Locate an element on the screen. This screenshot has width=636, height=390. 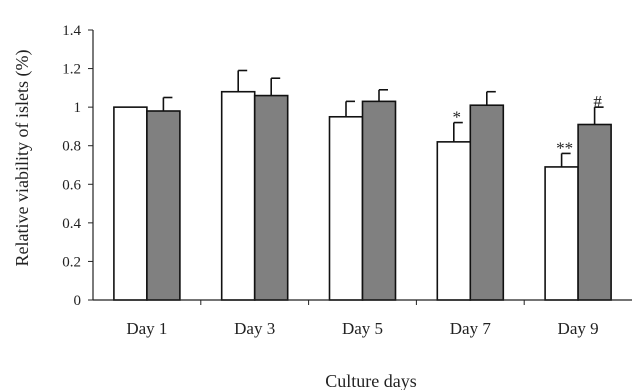
significance-annotation: * is located at coordinates (457, 117).